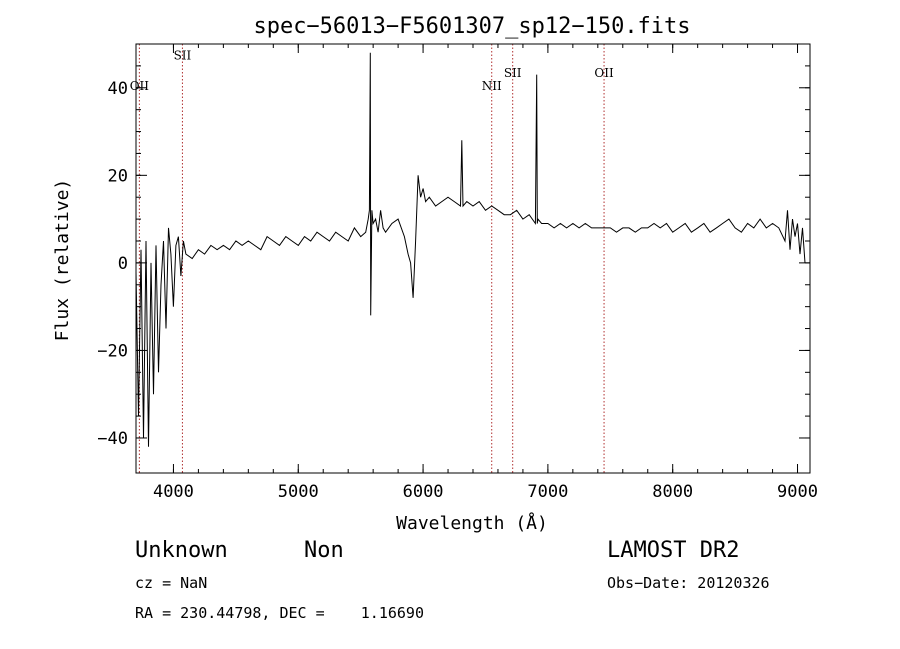 Image resolution: width=900 pixels, height=649 pixels. Describe the element at coordinates (62, 260) in the screenshot. I see `y-axis-label: Flux (relative)` at that location.